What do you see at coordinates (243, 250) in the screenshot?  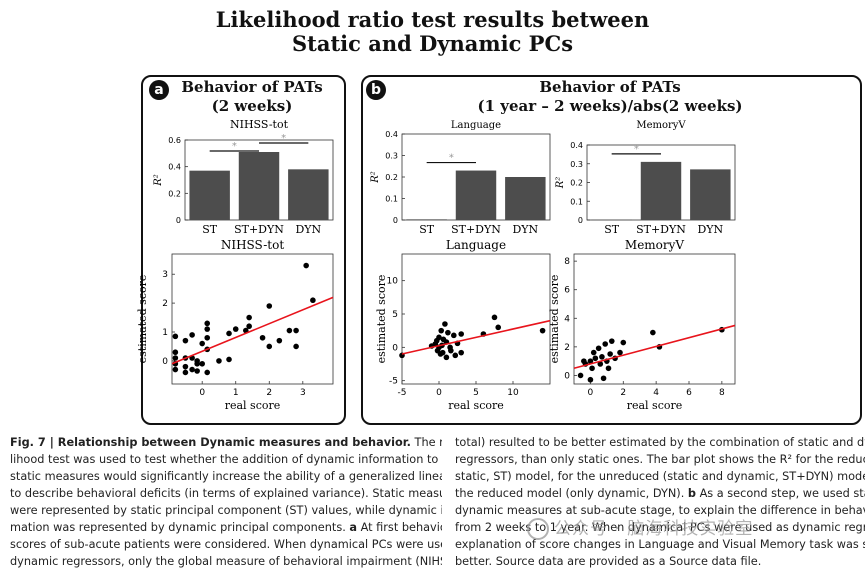 I see `panel-a` at bounding box center [243, 250].